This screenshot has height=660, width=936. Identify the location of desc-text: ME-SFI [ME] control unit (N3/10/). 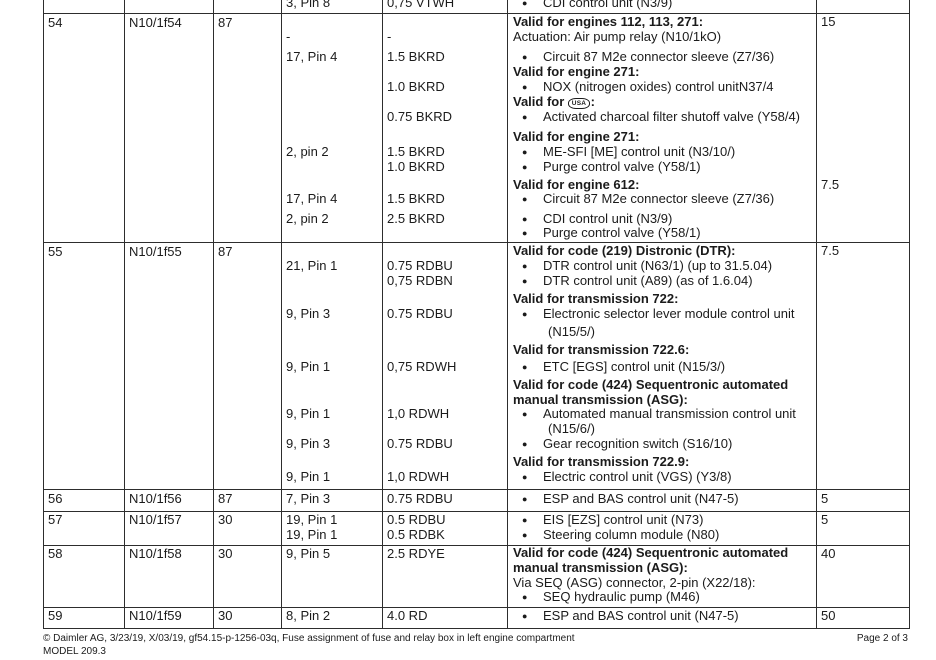
(639, 151).